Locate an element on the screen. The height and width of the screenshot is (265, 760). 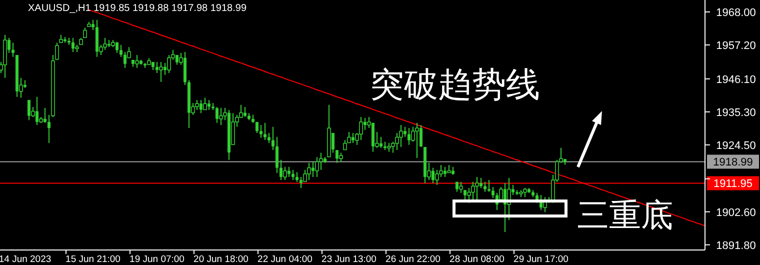
y-tick-label: 1891.80 is located at coordinates (736, 246).